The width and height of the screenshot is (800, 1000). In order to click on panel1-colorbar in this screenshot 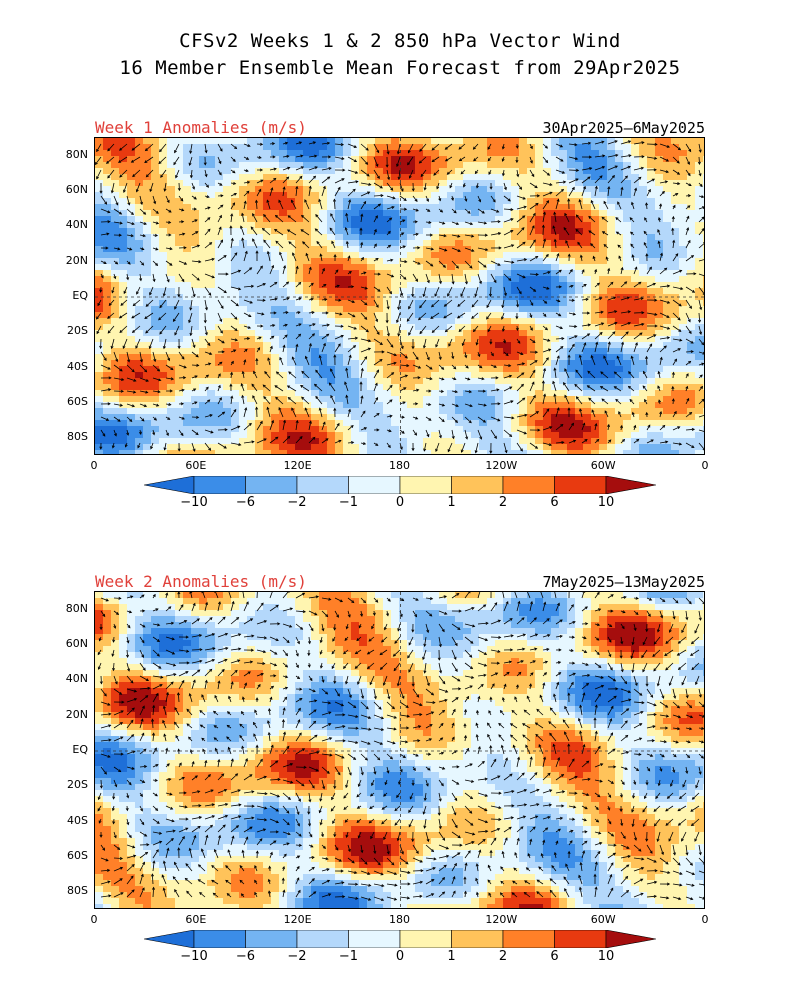, I will do `click(400, 485)`.